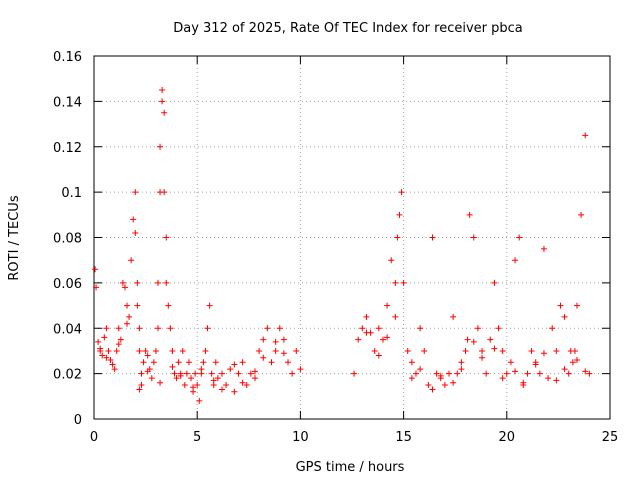 Image resolution: width=640 pixels, height=480 pixels. What do you see at coordinates (94, 437) in the screenshot?
I see `x-tick-label: 0` at bounding box center [94, 437].